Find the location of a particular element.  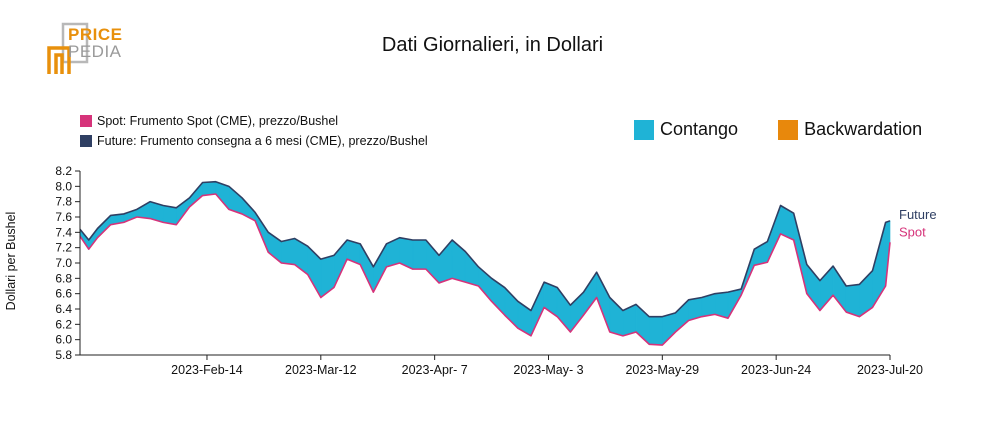

y-tick-label: 5.8 is located at coordinates (63, 355).